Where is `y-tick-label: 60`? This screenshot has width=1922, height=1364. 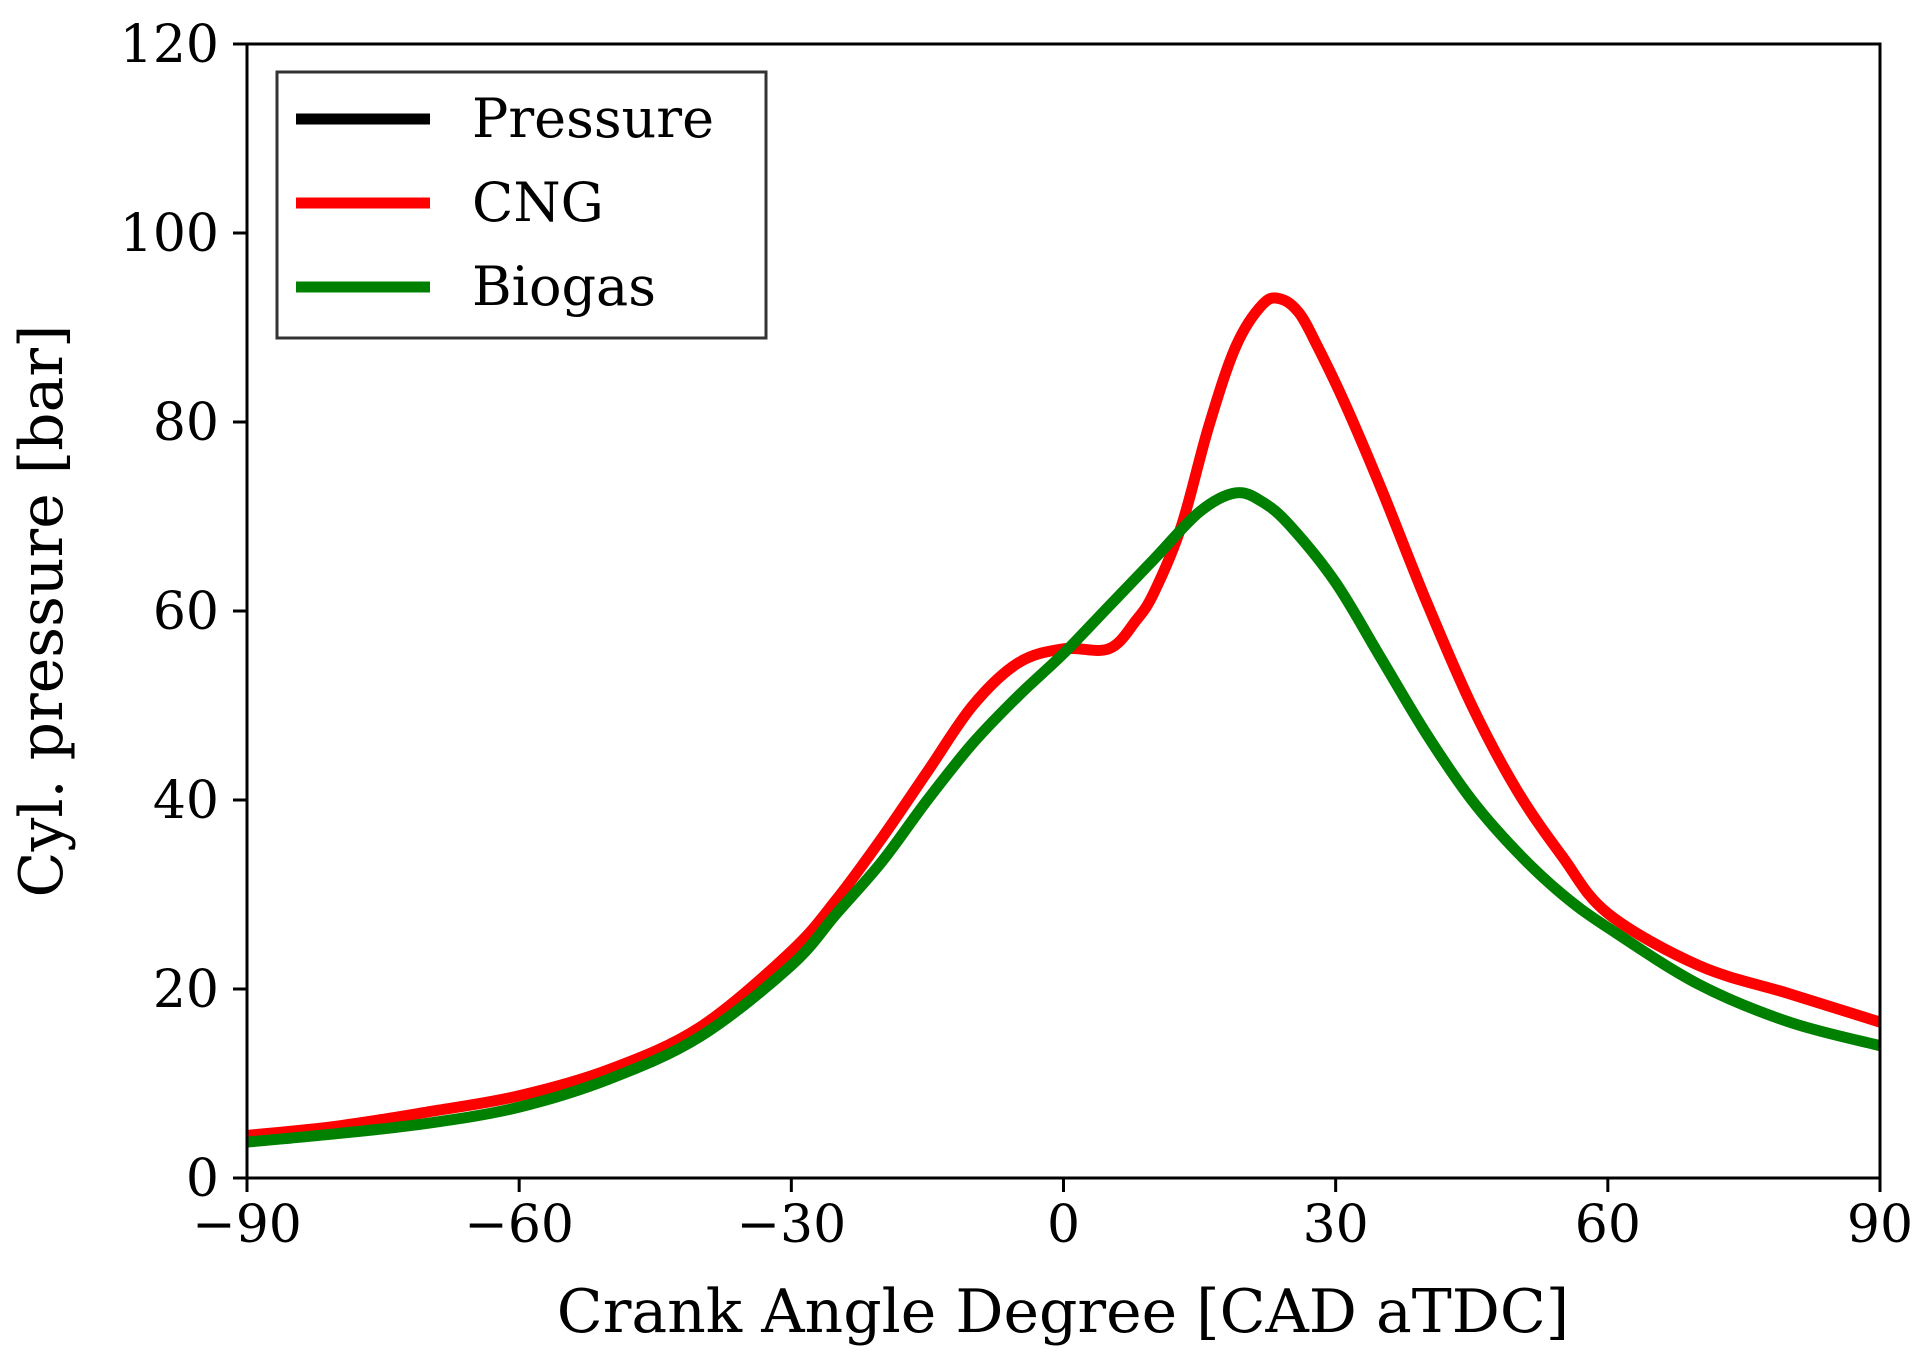
y-tick-label: 60 is located at coordinates (186, 612).